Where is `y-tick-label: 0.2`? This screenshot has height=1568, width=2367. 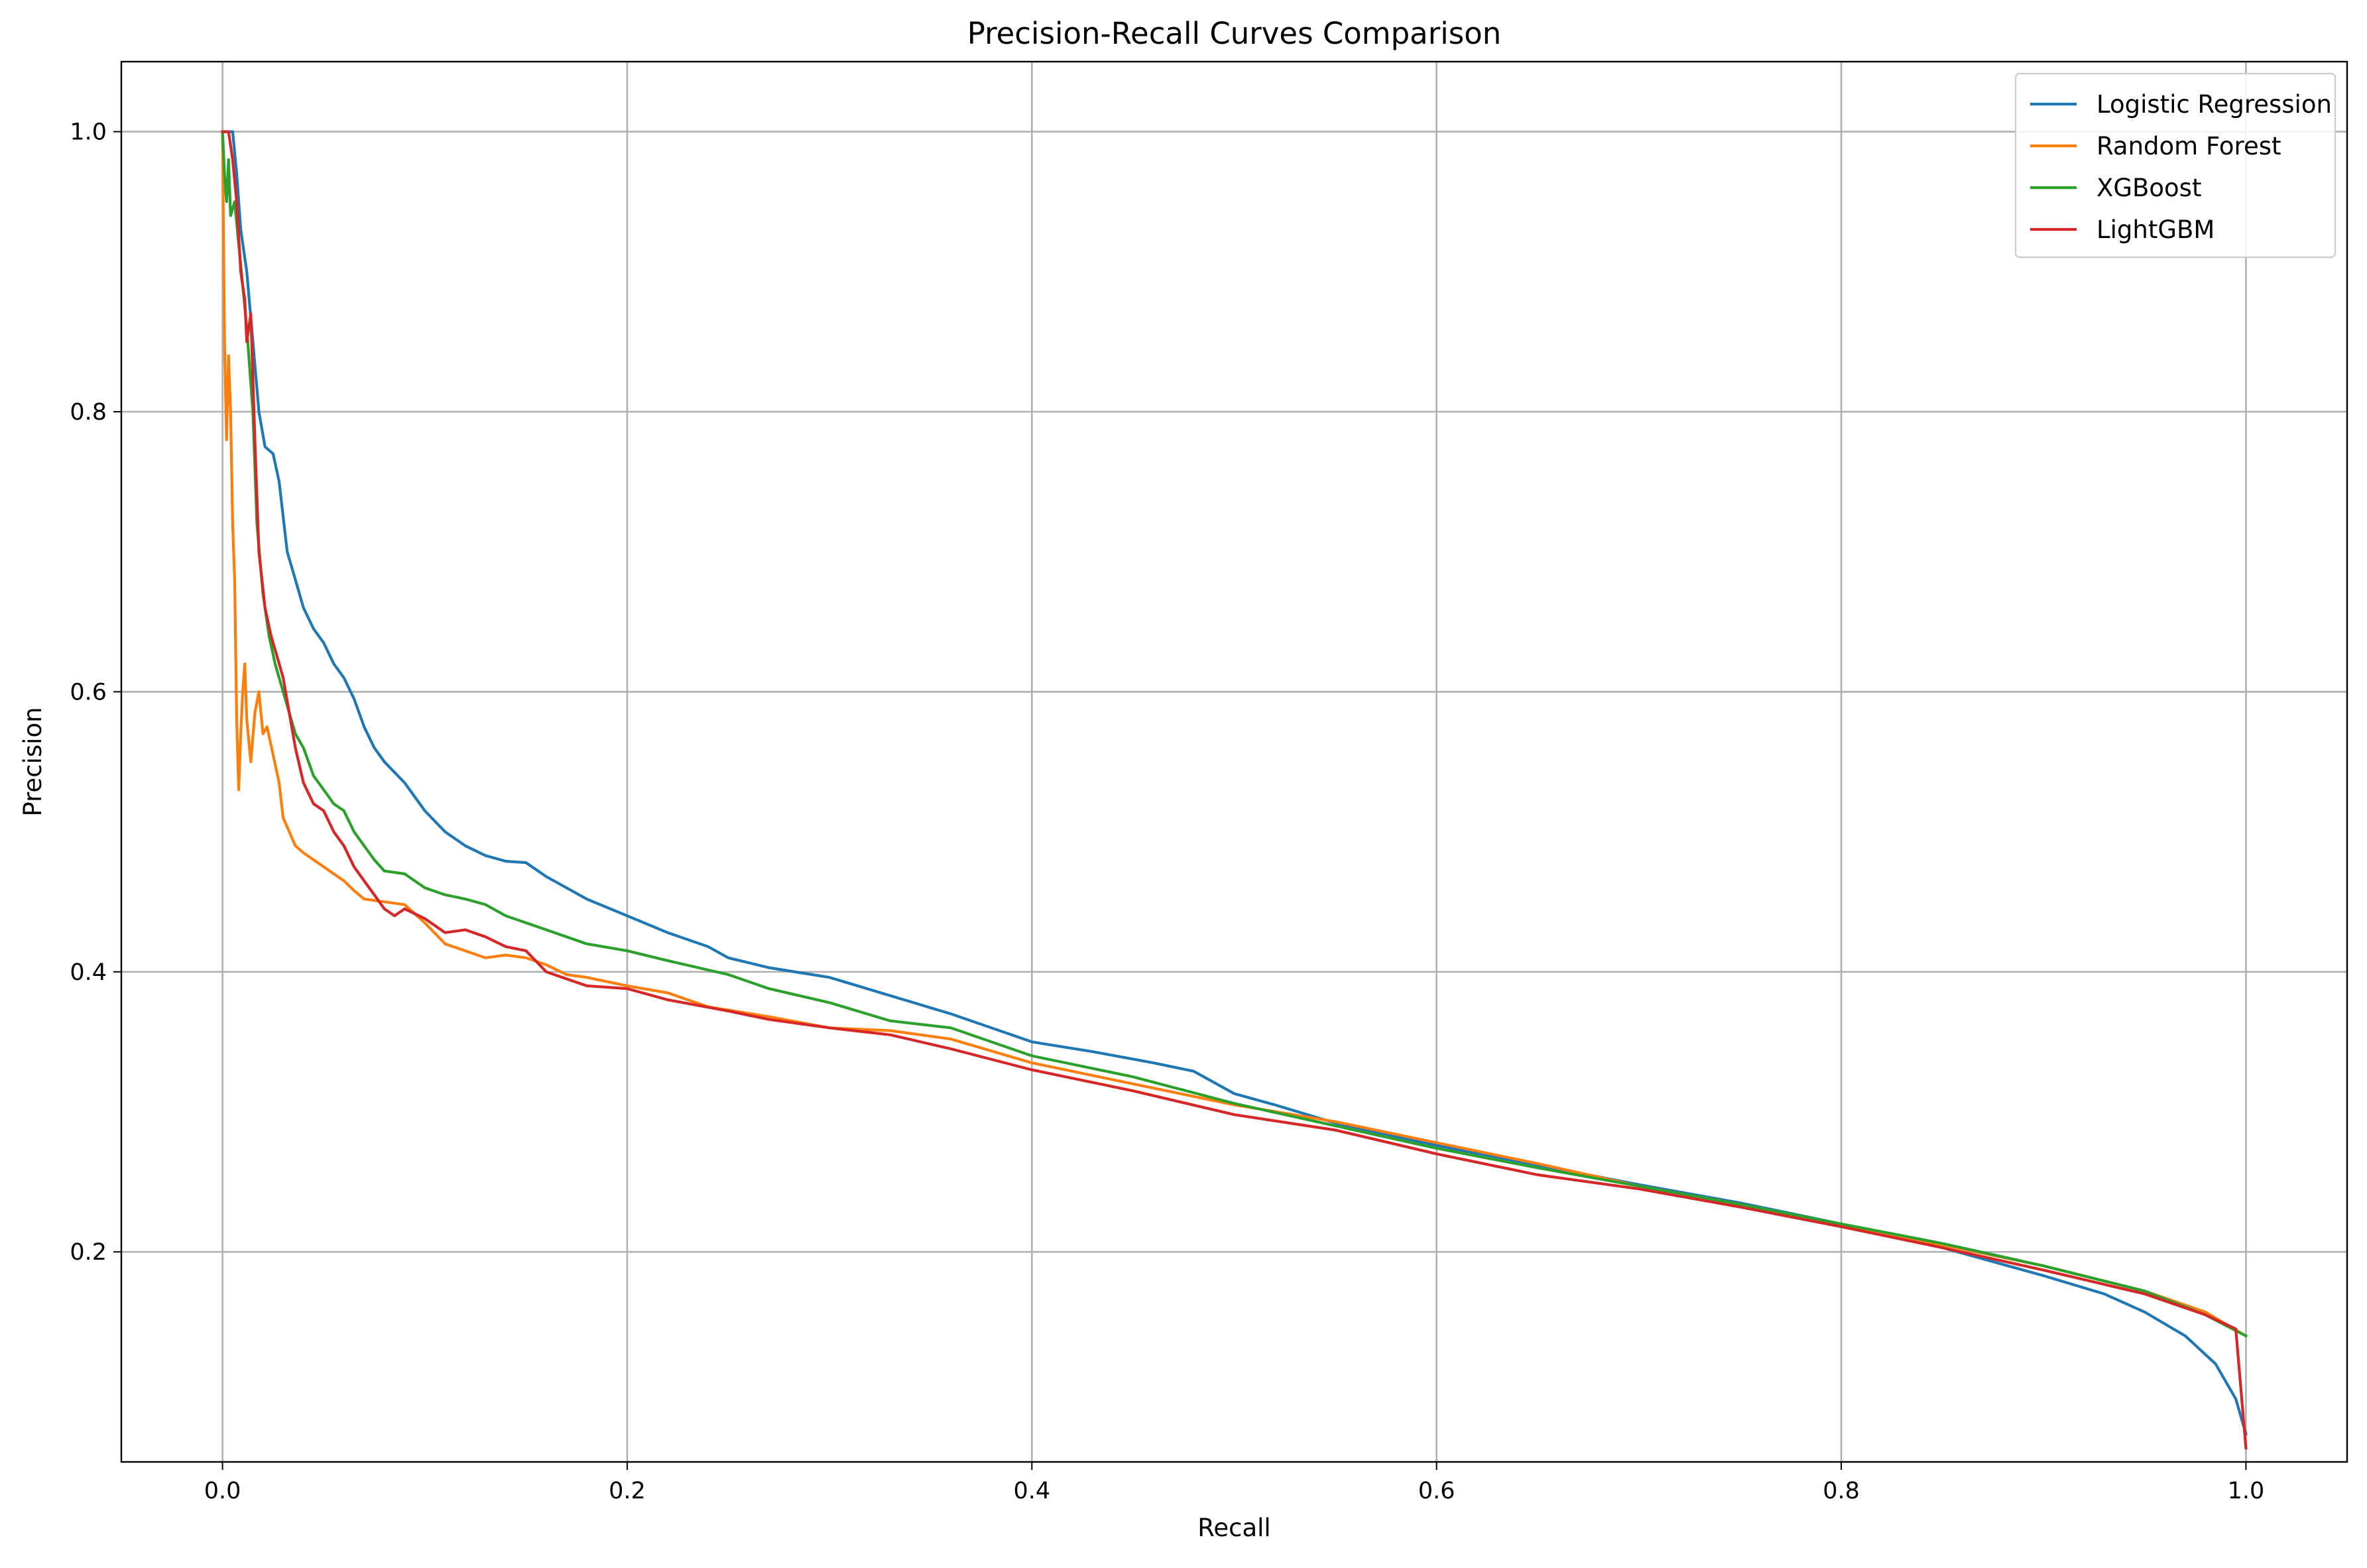
y-tick-label: 0.2 is located at coordinates (89, 1252).